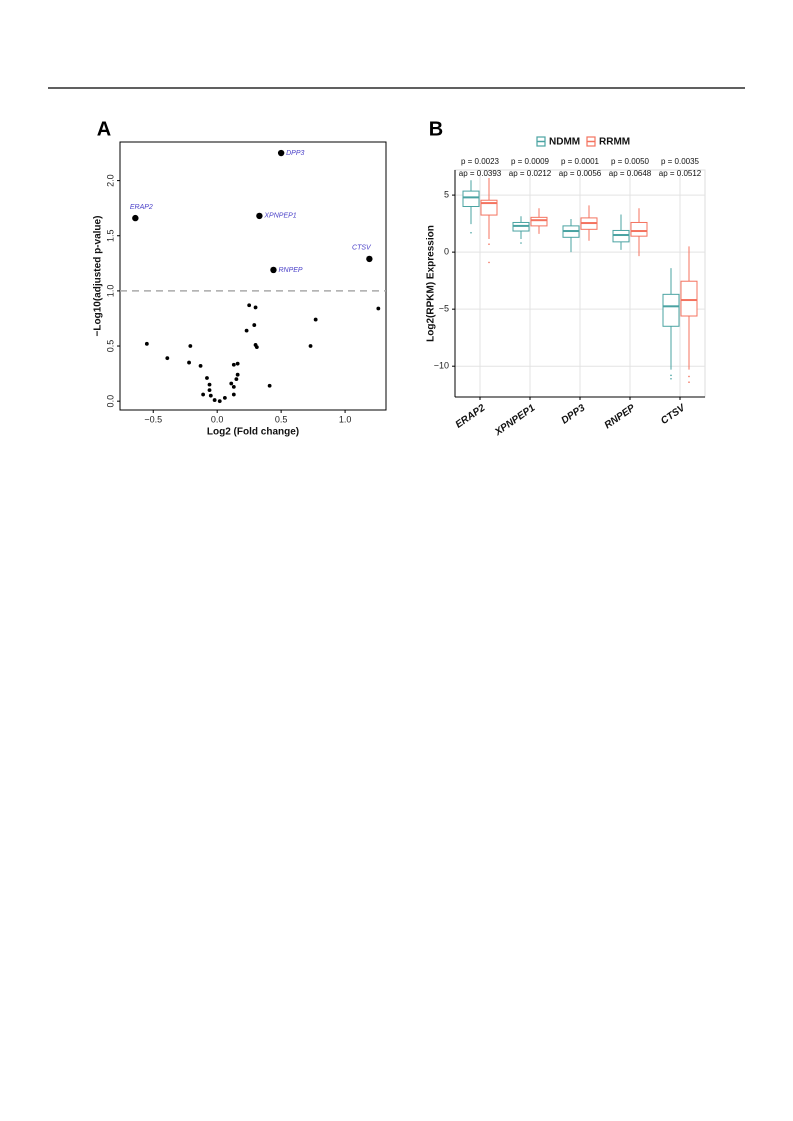  I want to click on y-tick-label: −10, so click(441, 366).